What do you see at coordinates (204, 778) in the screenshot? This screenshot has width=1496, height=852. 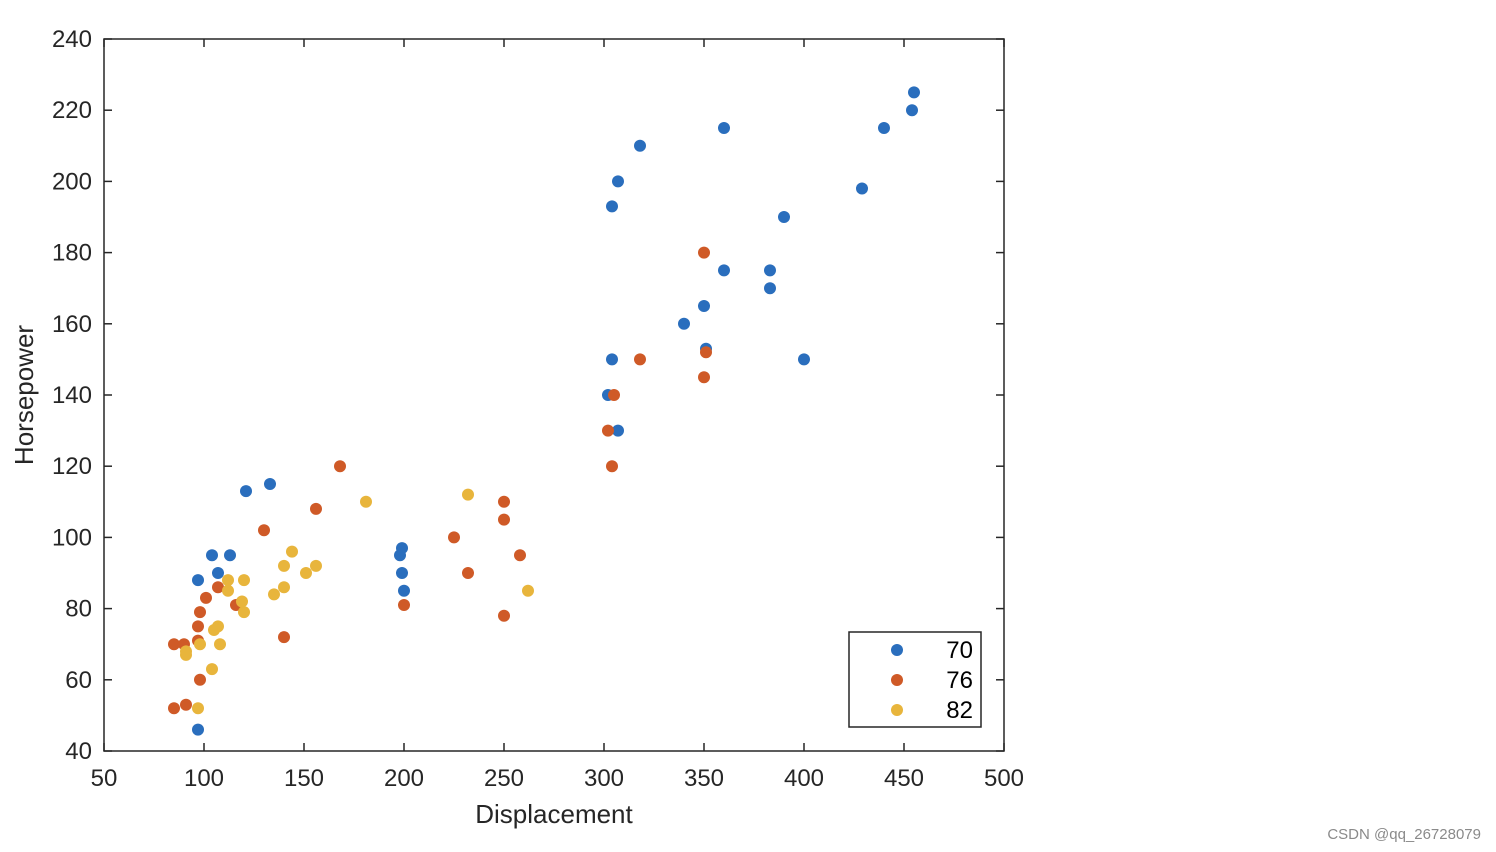 I see `x-tick-label: 100` at bounding box center [204, 778].